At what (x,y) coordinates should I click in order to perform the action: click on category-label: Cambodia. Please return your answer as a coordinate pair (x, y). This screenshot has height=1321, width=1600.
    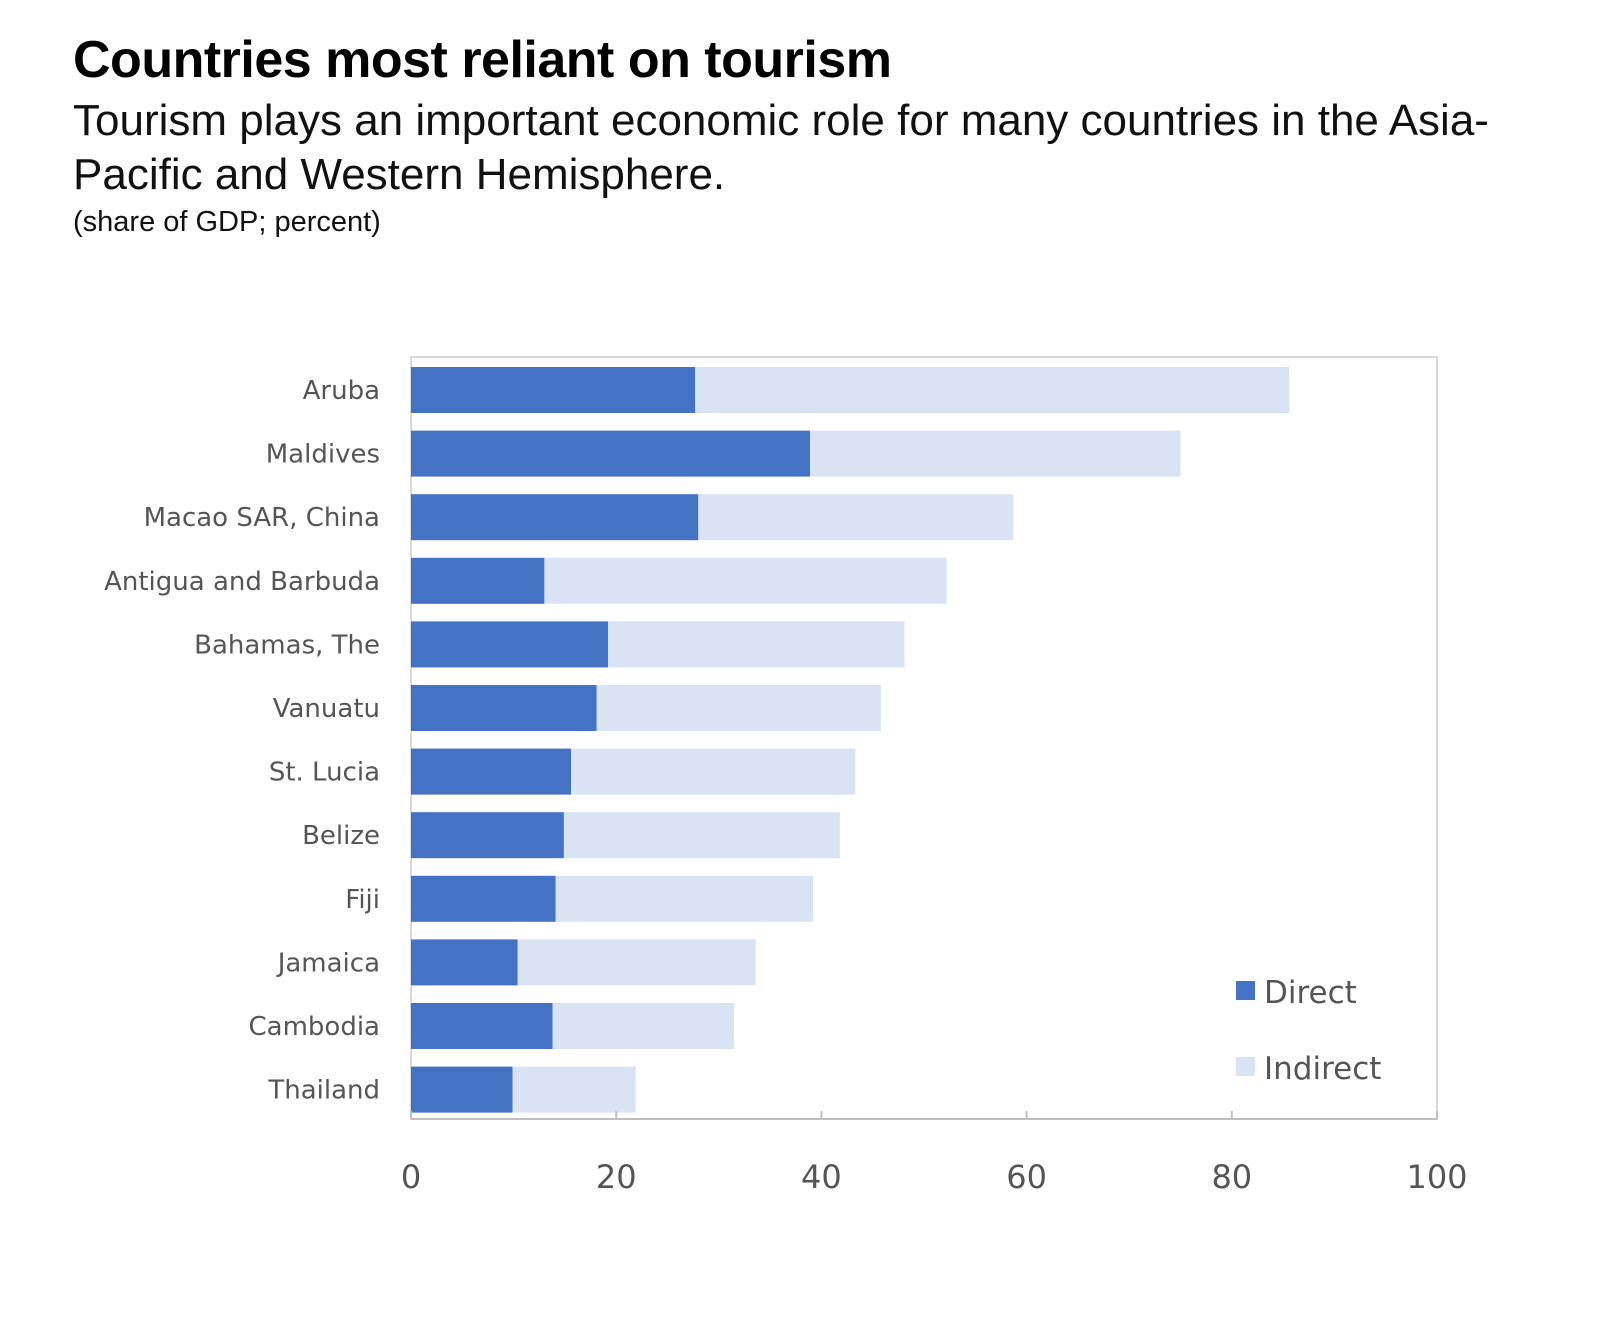
    Looking at the image, I should click on (315, 1027).